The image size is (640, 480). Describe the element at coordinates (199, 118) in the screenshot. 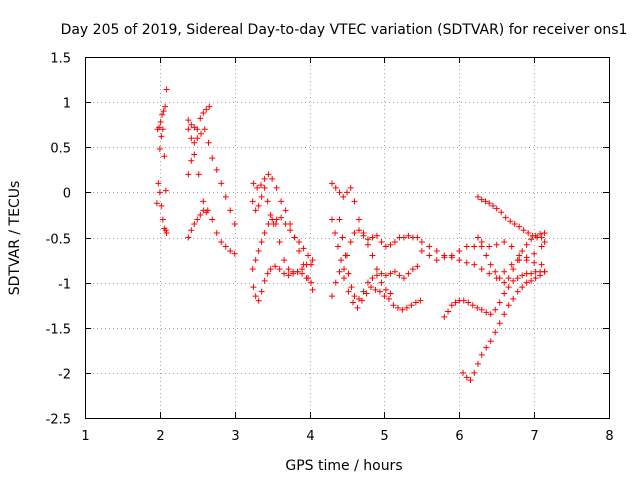

I see `series-arc-2a` at that location.